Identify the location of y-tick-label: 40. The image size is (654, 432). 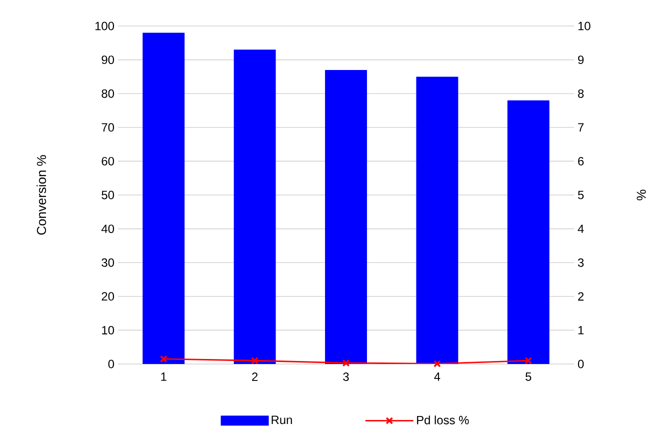
(107, 229).